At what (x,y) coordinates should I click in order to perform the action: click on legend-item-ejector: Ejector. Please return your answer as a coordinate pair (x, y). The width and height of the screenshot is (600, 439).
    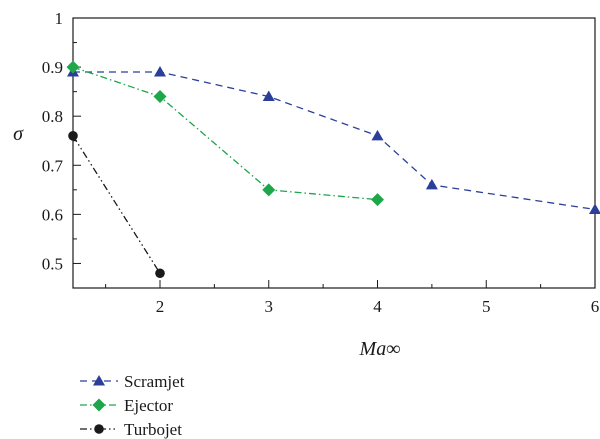
    Looking at the image, I should click on (126, 405).